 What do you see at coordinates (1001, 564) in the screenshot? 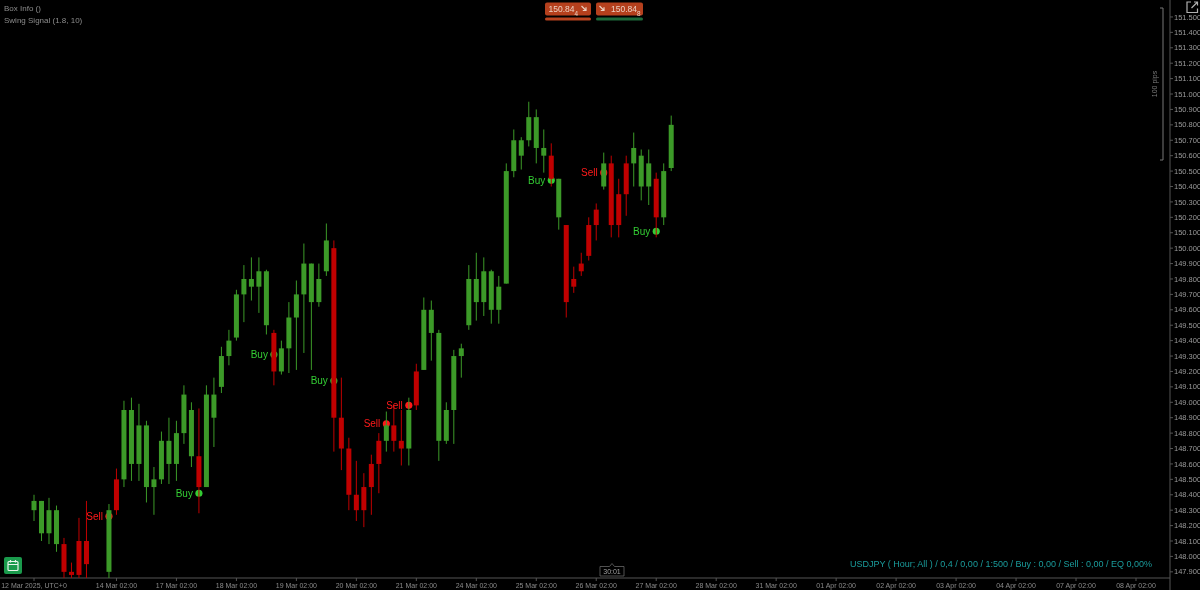
I see `annotation: USDJPY ( Hour; All ) / 0,4 / 0,00 / 1:500 / Buy : 0,00 / Sell : 0,00 / EQ 0,00%` at bounding box center [1001, 564].